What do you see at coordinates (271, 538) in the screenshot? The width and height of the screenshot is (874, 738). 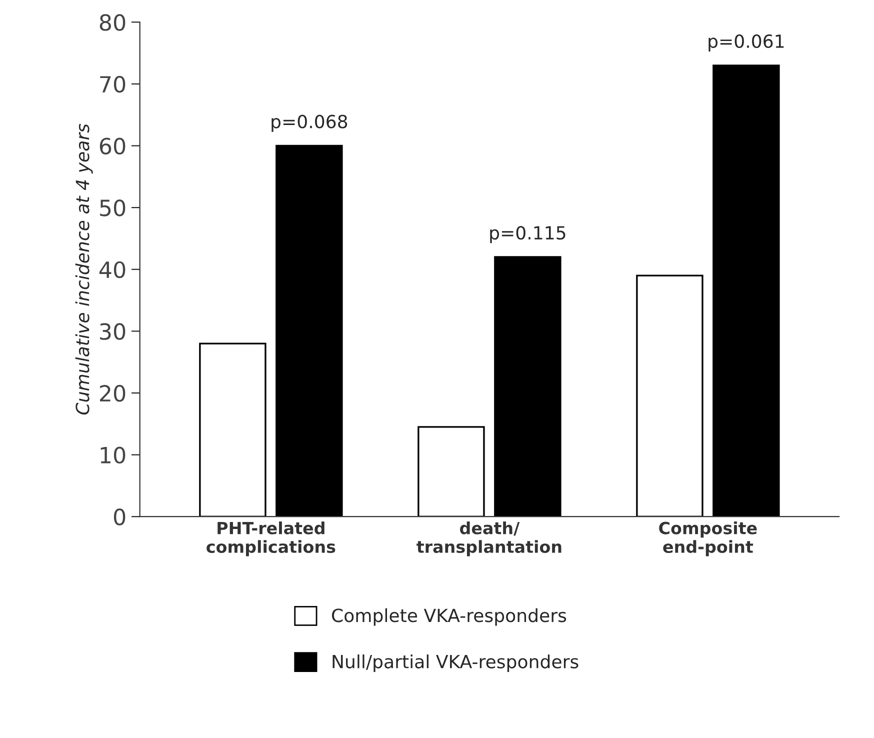 I see `x-tick-label: PHT-related complications` at bounding box center [271, 538].